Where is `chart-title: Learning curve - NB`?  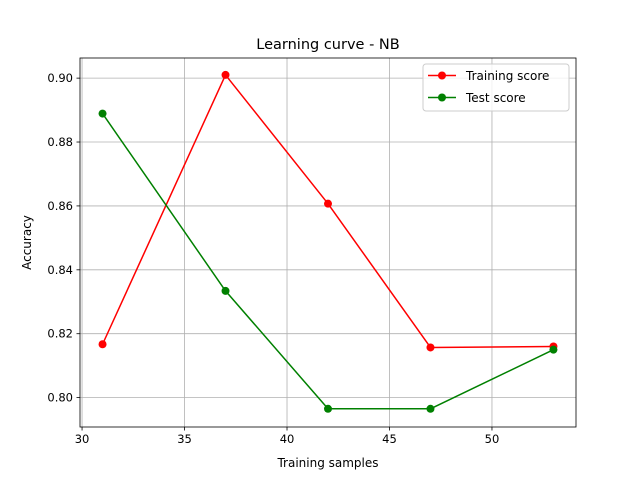 chart-title: Learning curve - NB is located at coordinates (327, 45).